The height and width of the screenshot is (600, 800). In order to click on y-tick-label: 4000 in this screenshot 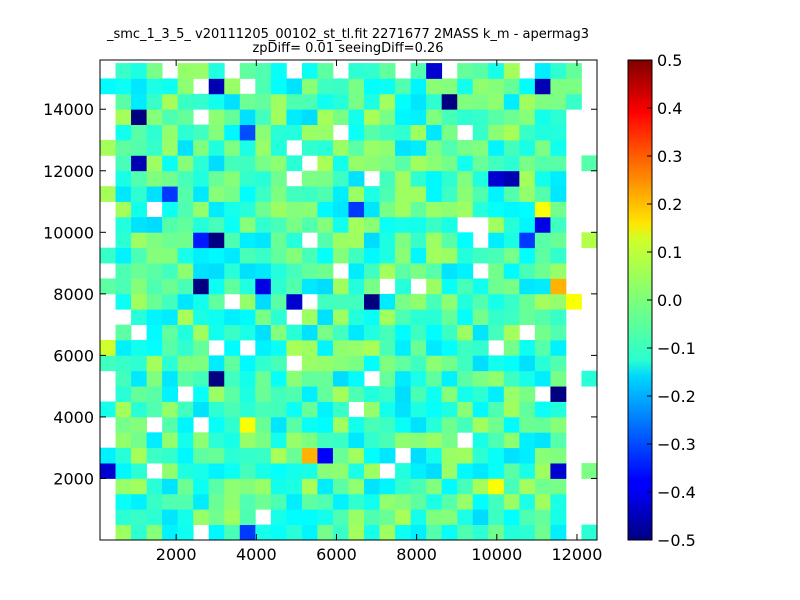, I will do `click(73, 417)`.